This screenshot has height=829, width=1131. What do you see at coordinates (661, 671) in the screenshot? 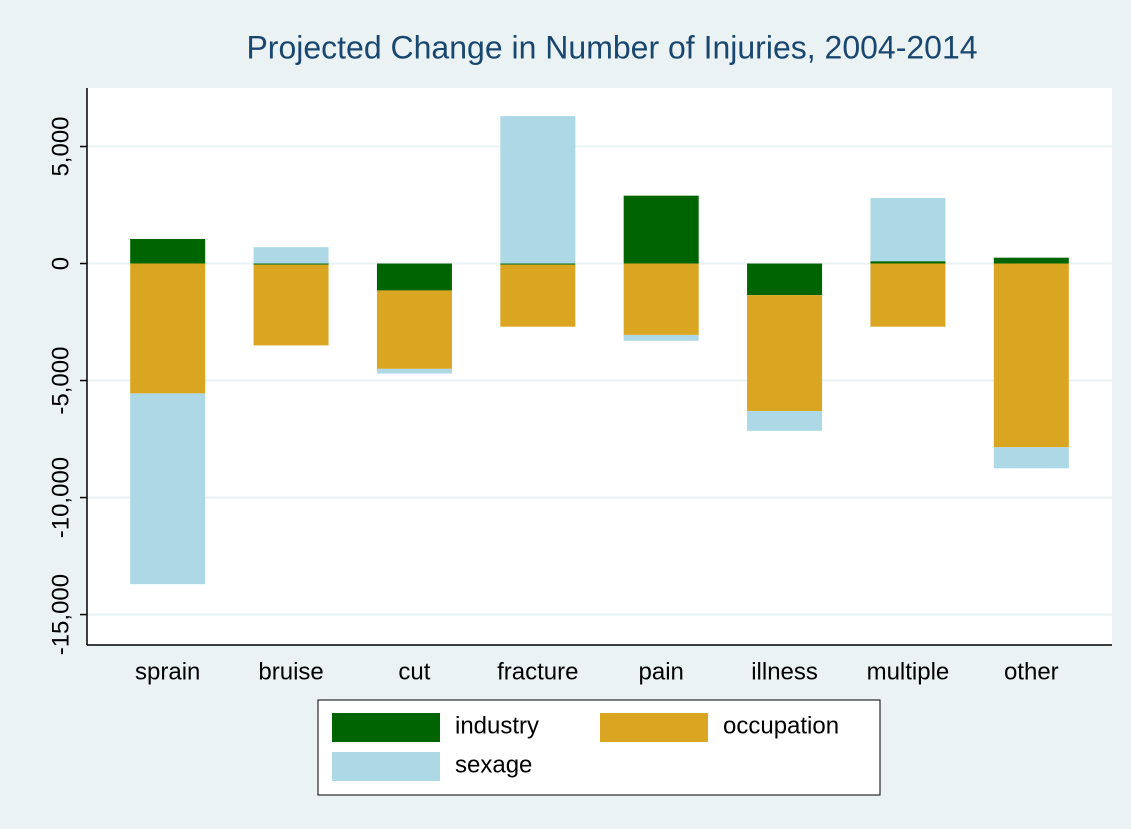
I see `x-tick-label: pain` at bounding box center [661, 671].